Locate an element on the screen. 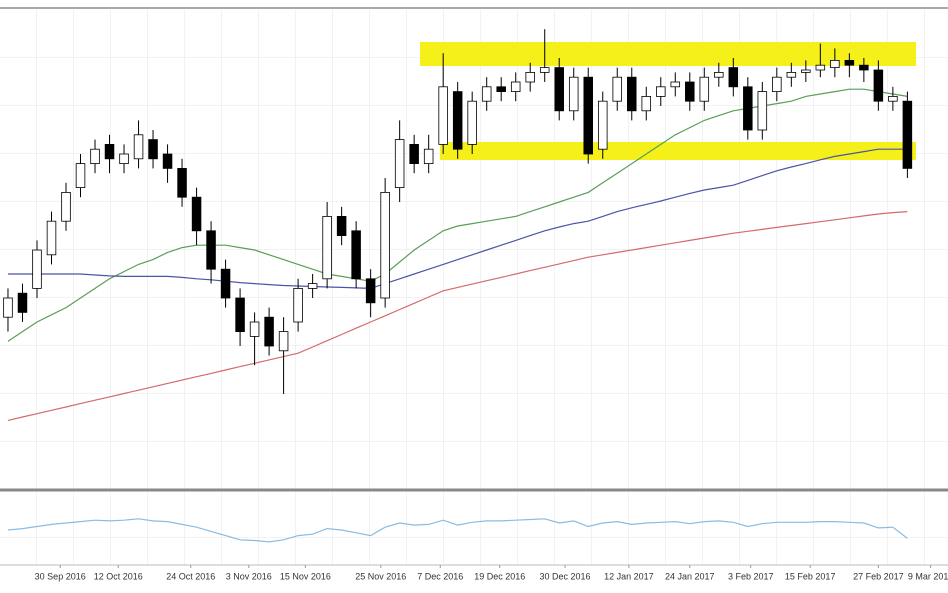 The height and width of the screenshot is (593, 948). x-tick-label: 9 Mar 2017 is located at coordinates (928, 576).